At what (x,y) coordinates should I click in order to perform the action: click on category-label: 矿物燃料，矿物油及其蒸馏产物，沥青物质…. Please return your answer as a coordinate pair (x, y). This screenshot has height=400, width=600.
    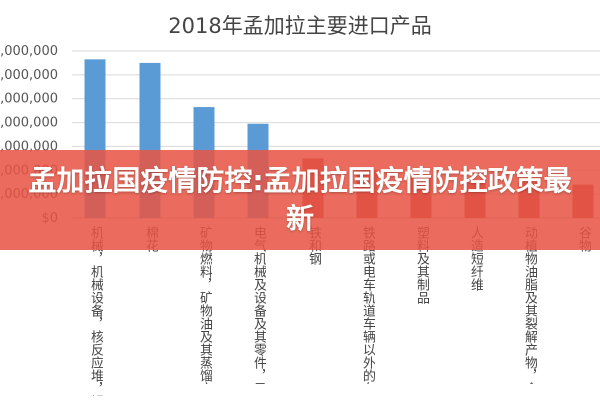
    Looking at the image, I should click on (204, 305).